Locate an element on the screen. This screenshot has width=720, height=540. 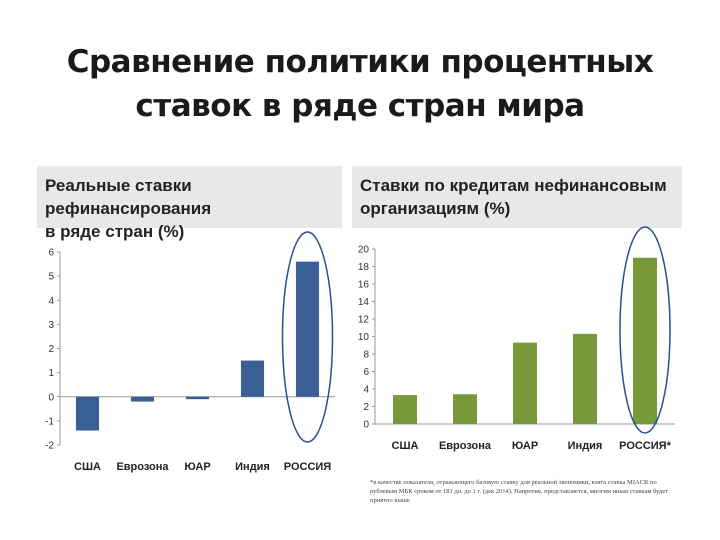
y-tick-label: 10 is located at coordinates (364, 337).